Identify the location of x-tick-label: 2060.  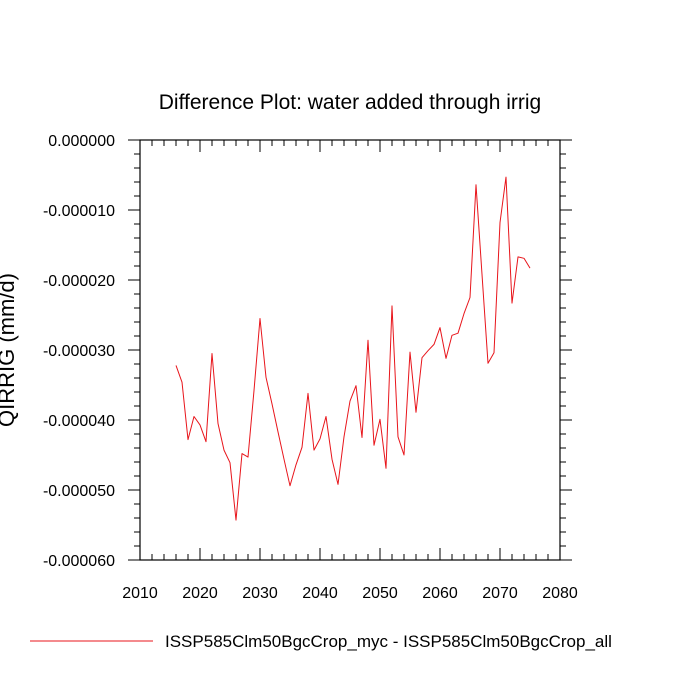
(440, 593).